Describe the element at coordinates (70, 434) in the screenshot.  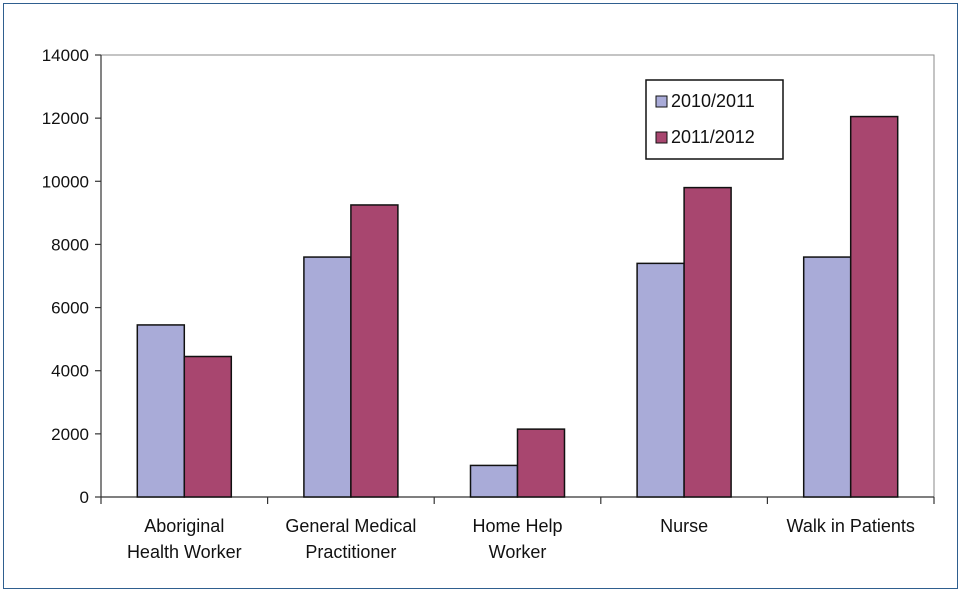
I see `y-tick-label: 2000` at that location.